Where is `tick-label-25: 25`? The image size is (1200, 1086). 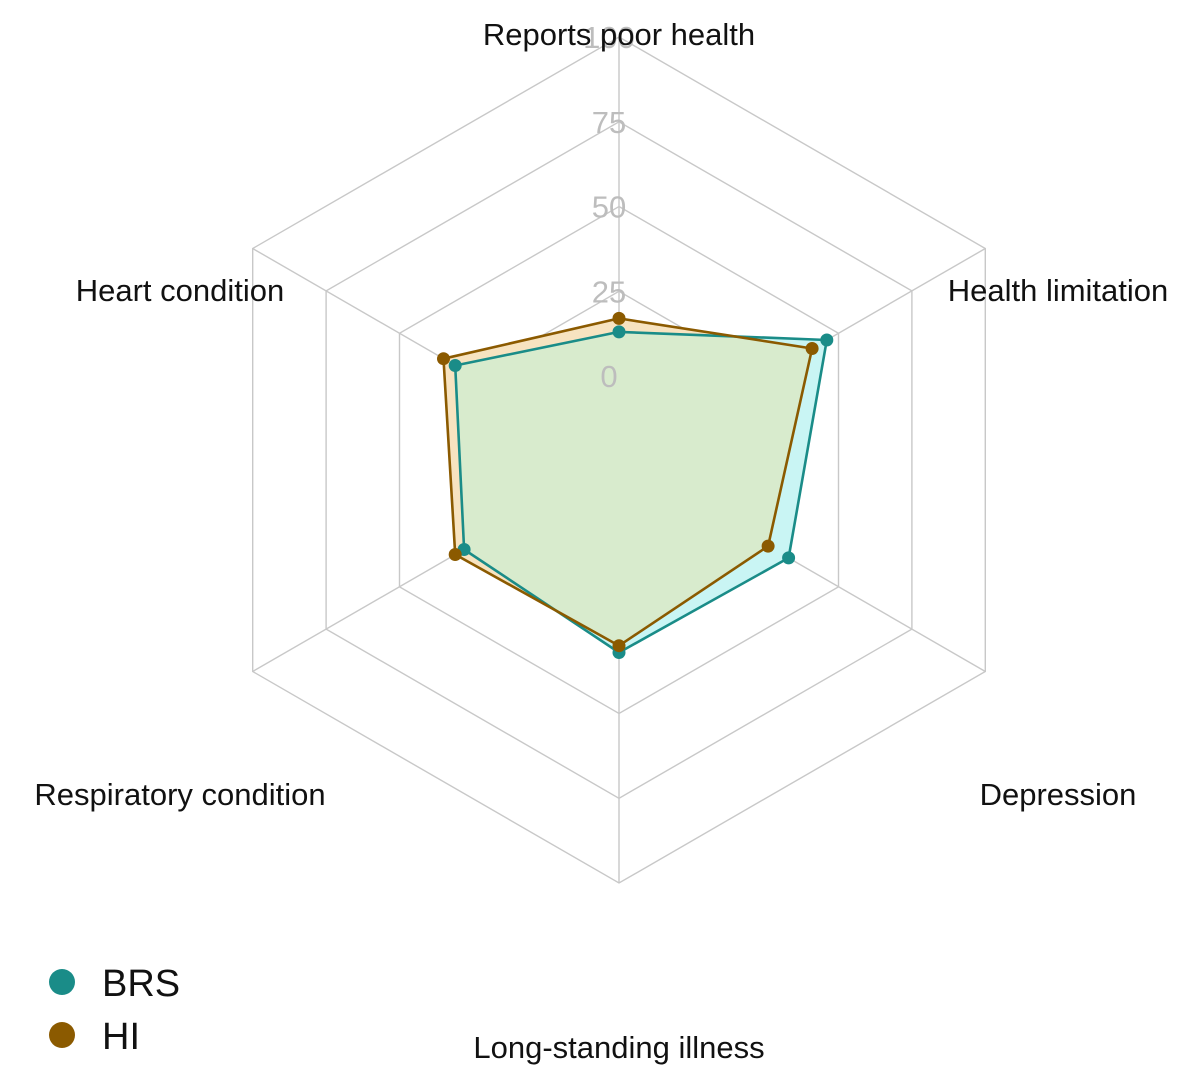 tick-label-25: 25 is located at coordinates (609, 291).